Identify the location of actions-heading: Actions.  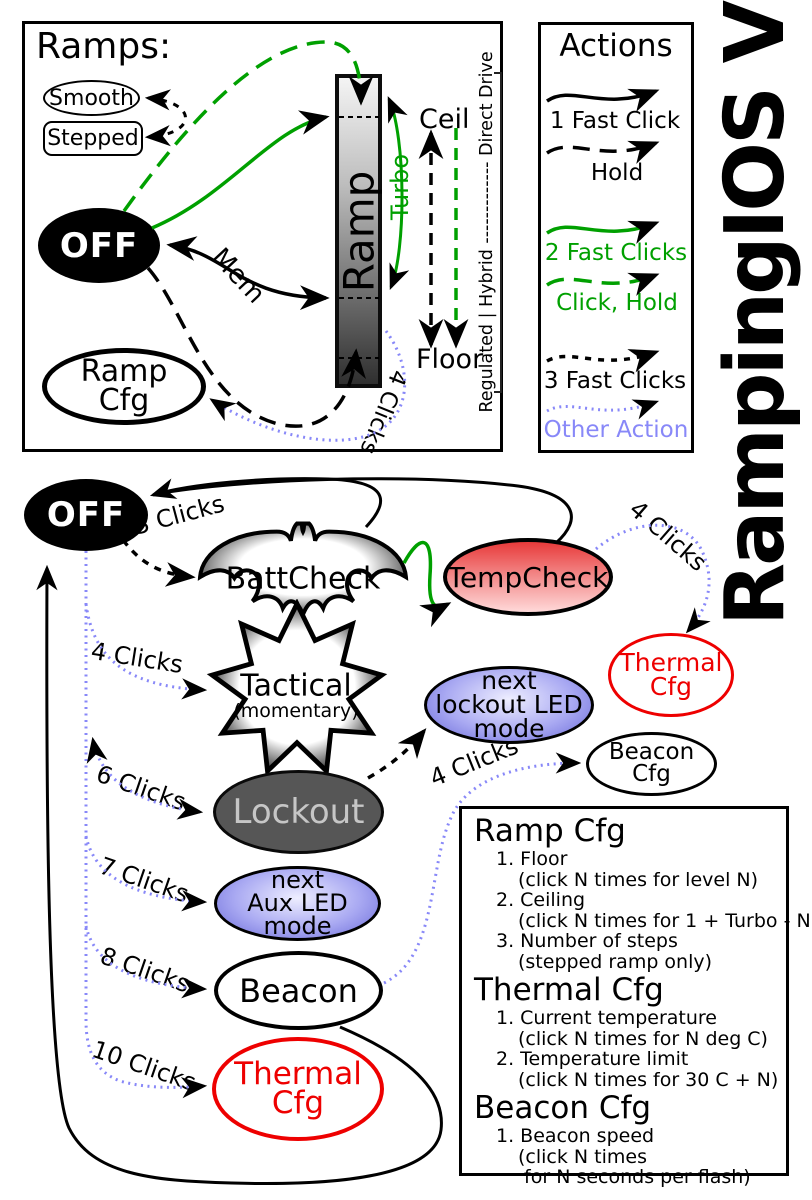
(616, 46).